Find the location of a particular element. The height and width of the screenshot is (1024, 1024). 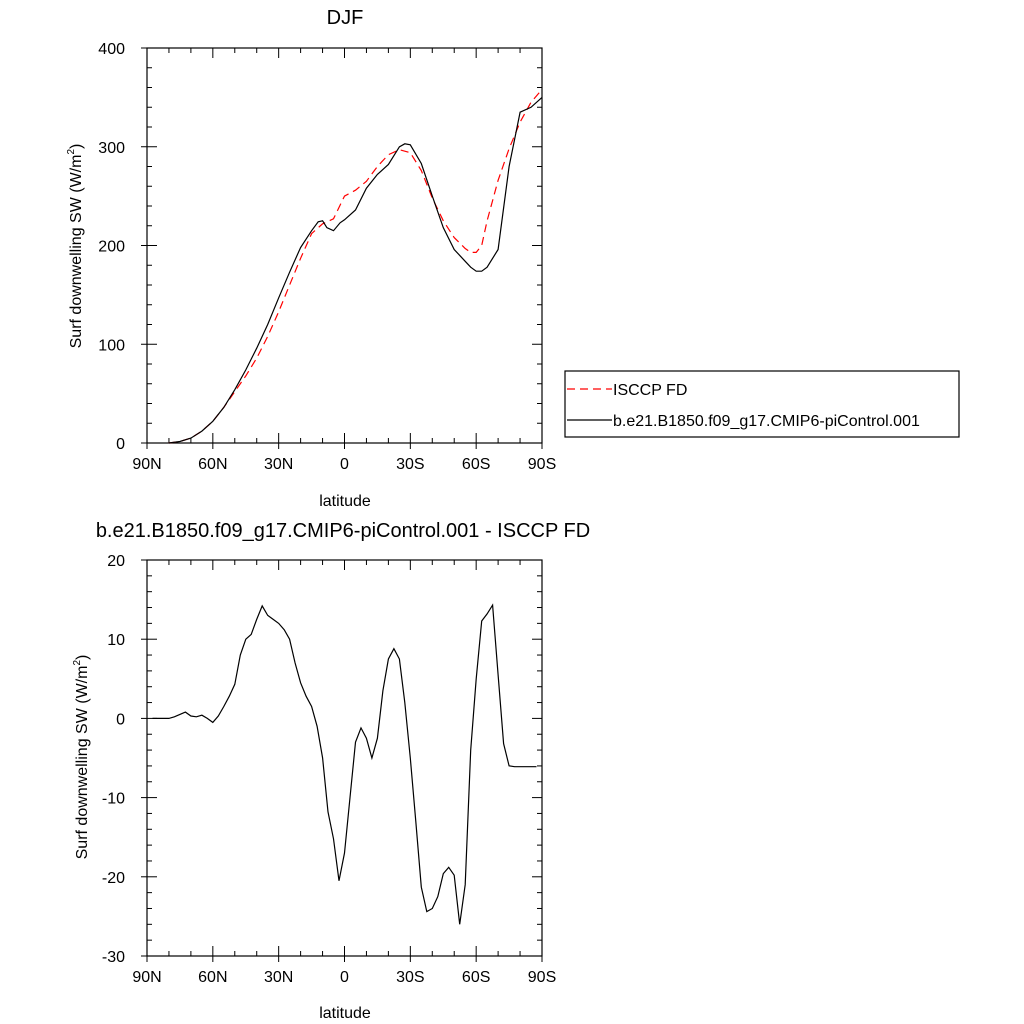

top-xaxis-title: latitude is located at coordinates (345, 501).